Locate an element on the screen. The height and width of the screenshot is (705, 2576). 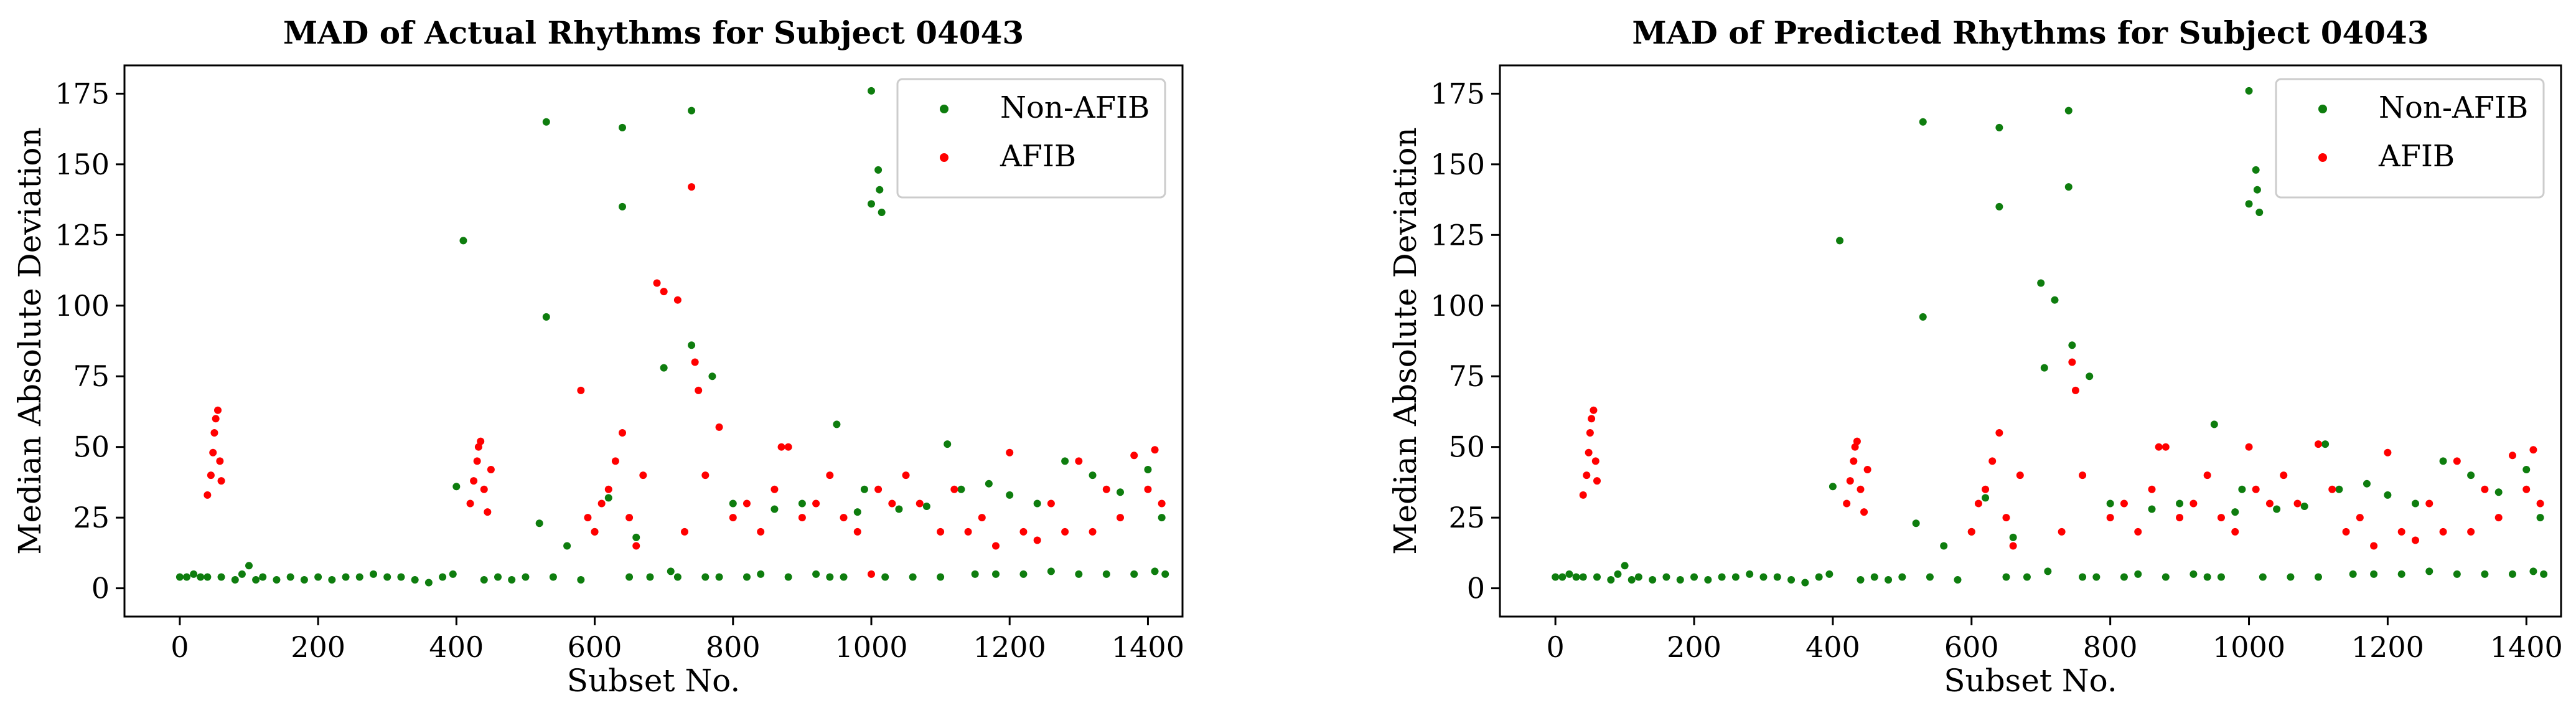
y-tick-label: 50 is located at coordinates (1466, 447).